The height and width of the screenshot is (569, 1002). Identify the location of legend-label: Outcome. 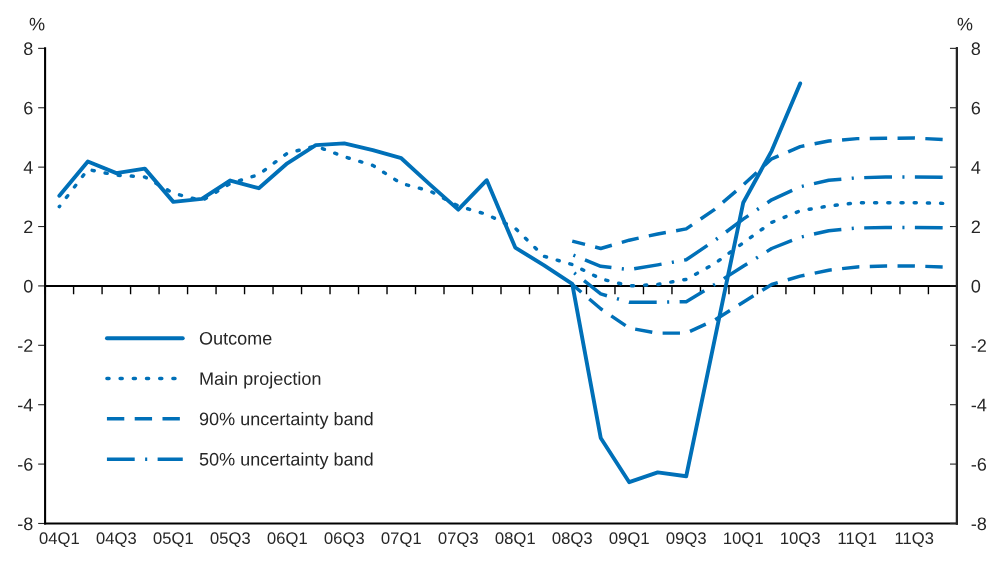
(235, 338).